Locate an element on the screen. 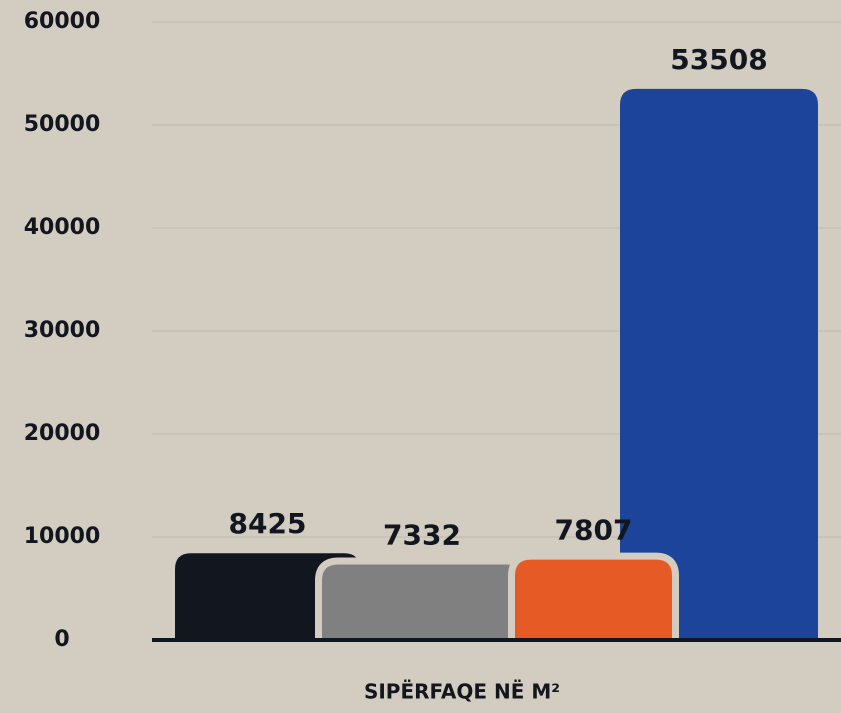  value-label: 7807 is located at coordinates (594, 530).